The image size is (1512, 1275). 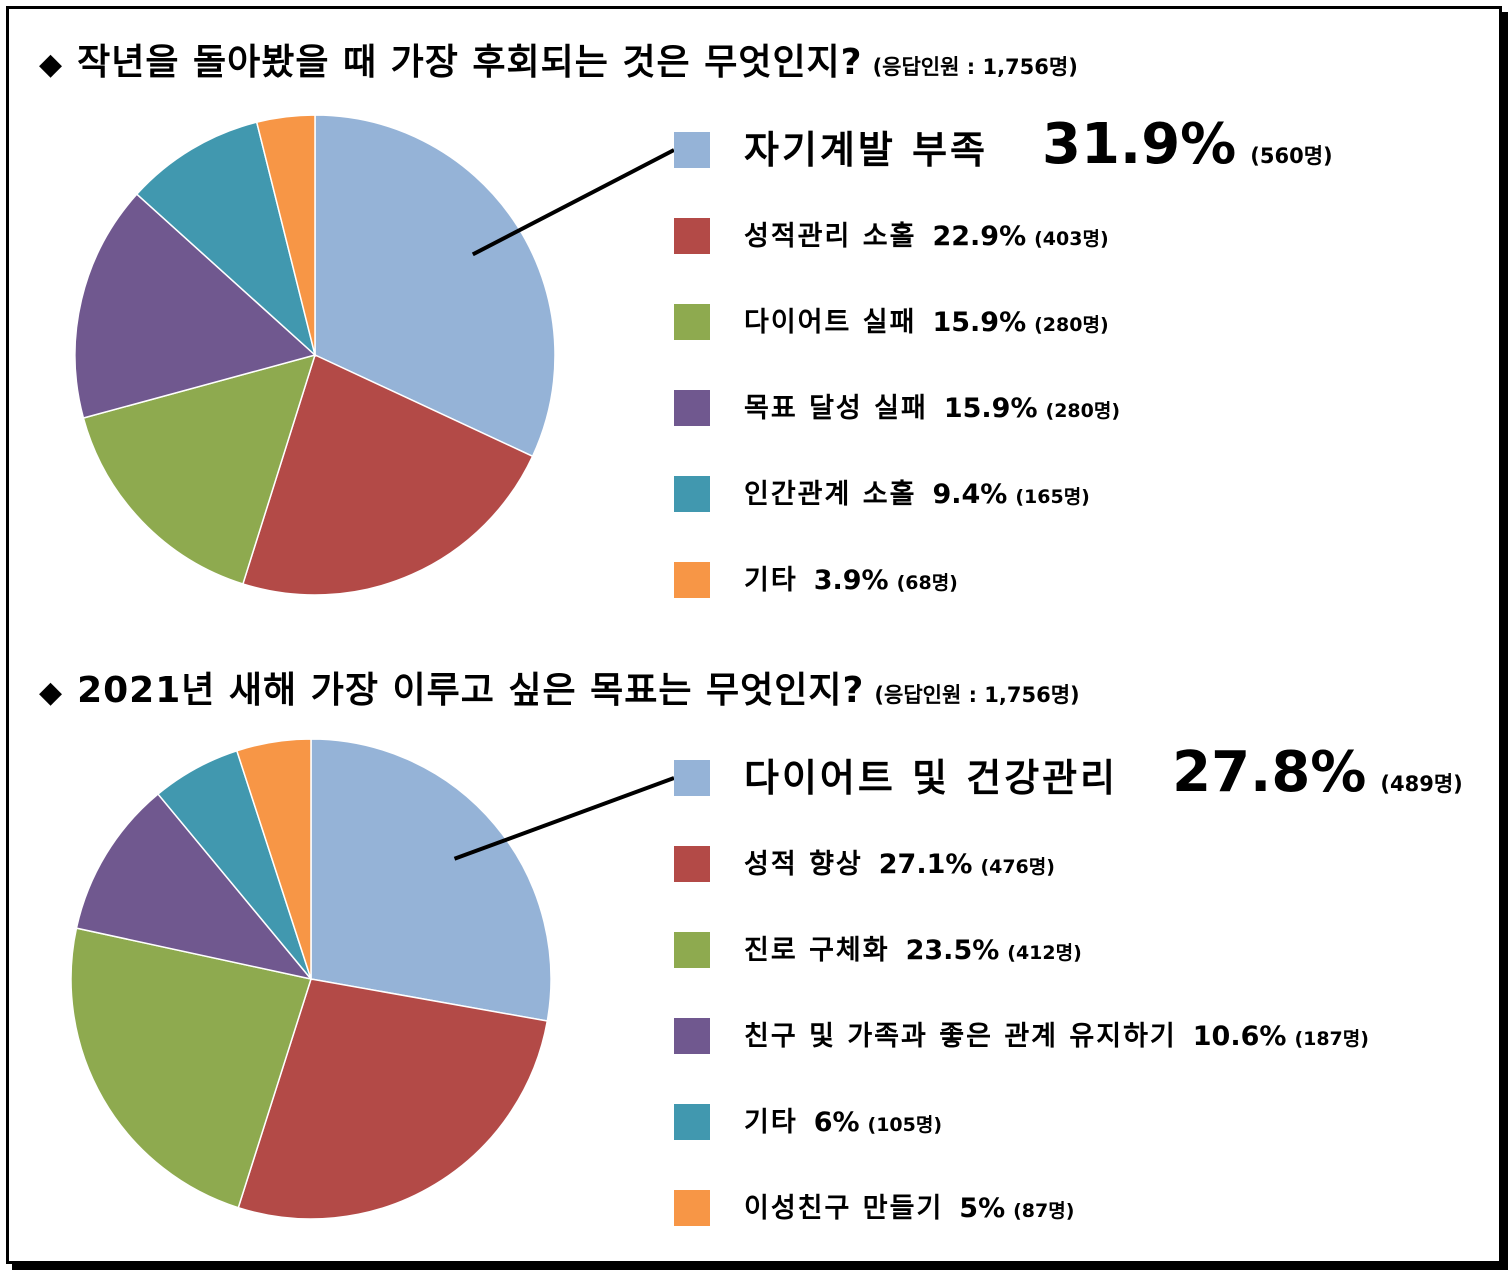 What do you see at coordinates (925, 864) in the screenshot?
I see `data-label-percent: 27.1%` at bounding box center [925, 864].